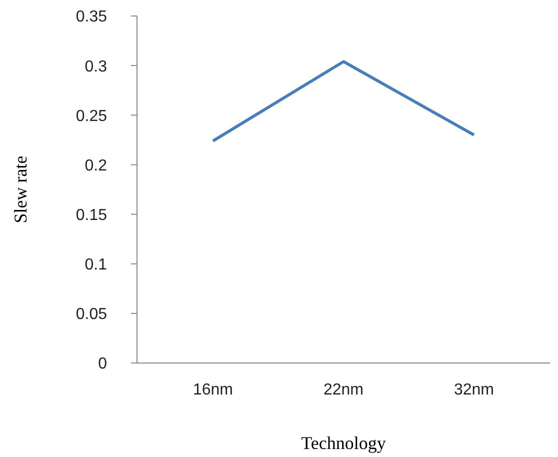 This screenshot has height=457, width=558. Describe the element at coordinates (92, 215) in the screenshot. I see `y-tick-label: 0.15` at that location.